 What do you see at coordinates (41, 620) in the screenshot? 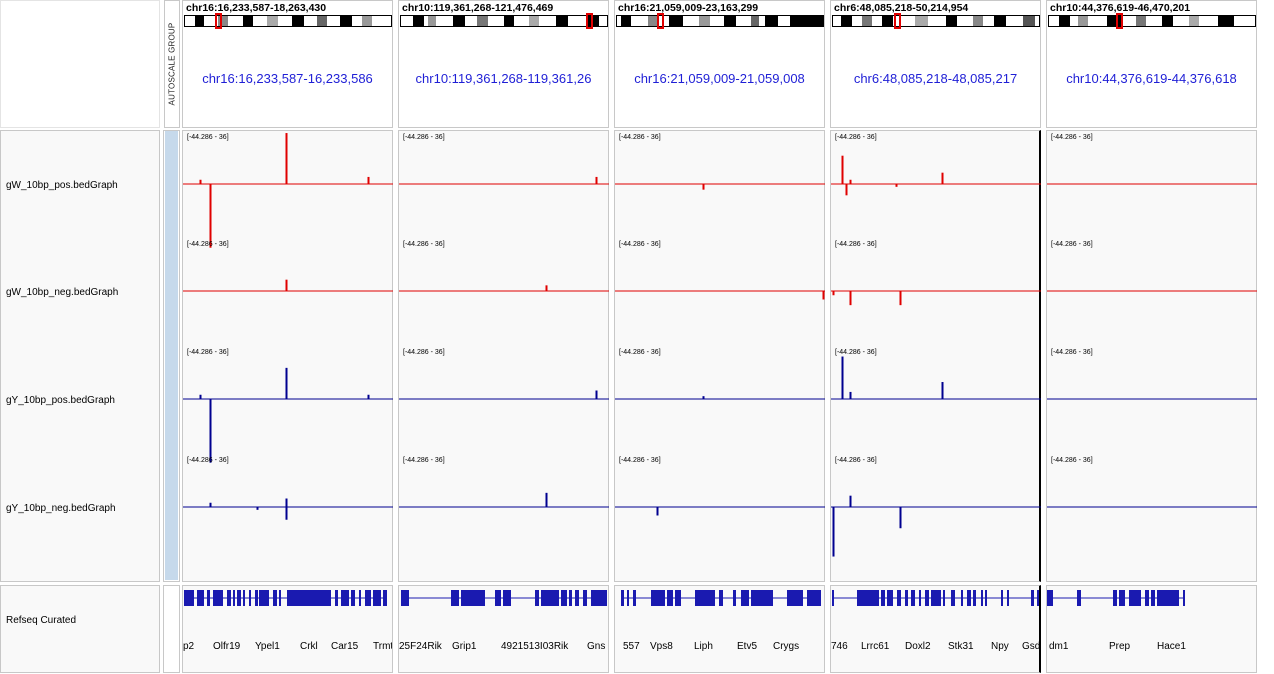
I see `track-name-refseq: Refseq Curated` at bounding box center [41, 620].